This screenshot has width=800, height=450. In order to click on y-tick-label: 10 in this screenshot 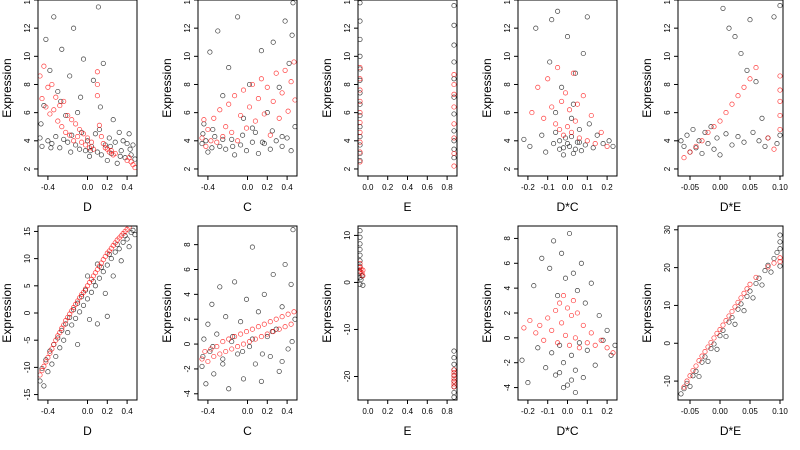, I will do `click(187, 55)`.